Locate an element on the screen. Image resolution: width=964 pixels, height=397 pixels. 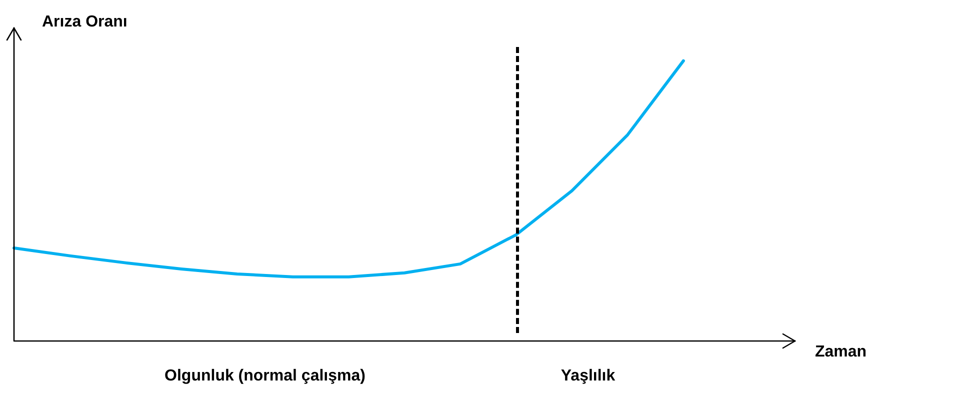
y-axis-title: Arıza Oranı is located at coordinates (85, 21).